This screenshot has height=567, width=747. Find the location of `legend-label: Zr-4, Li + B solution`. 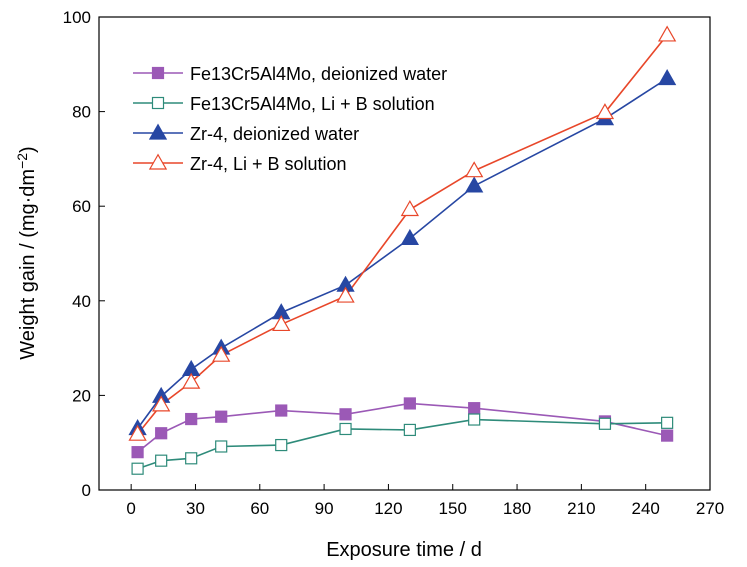

legend-label: Zr-4, Li + B solution is located at coordinates (268, 164).